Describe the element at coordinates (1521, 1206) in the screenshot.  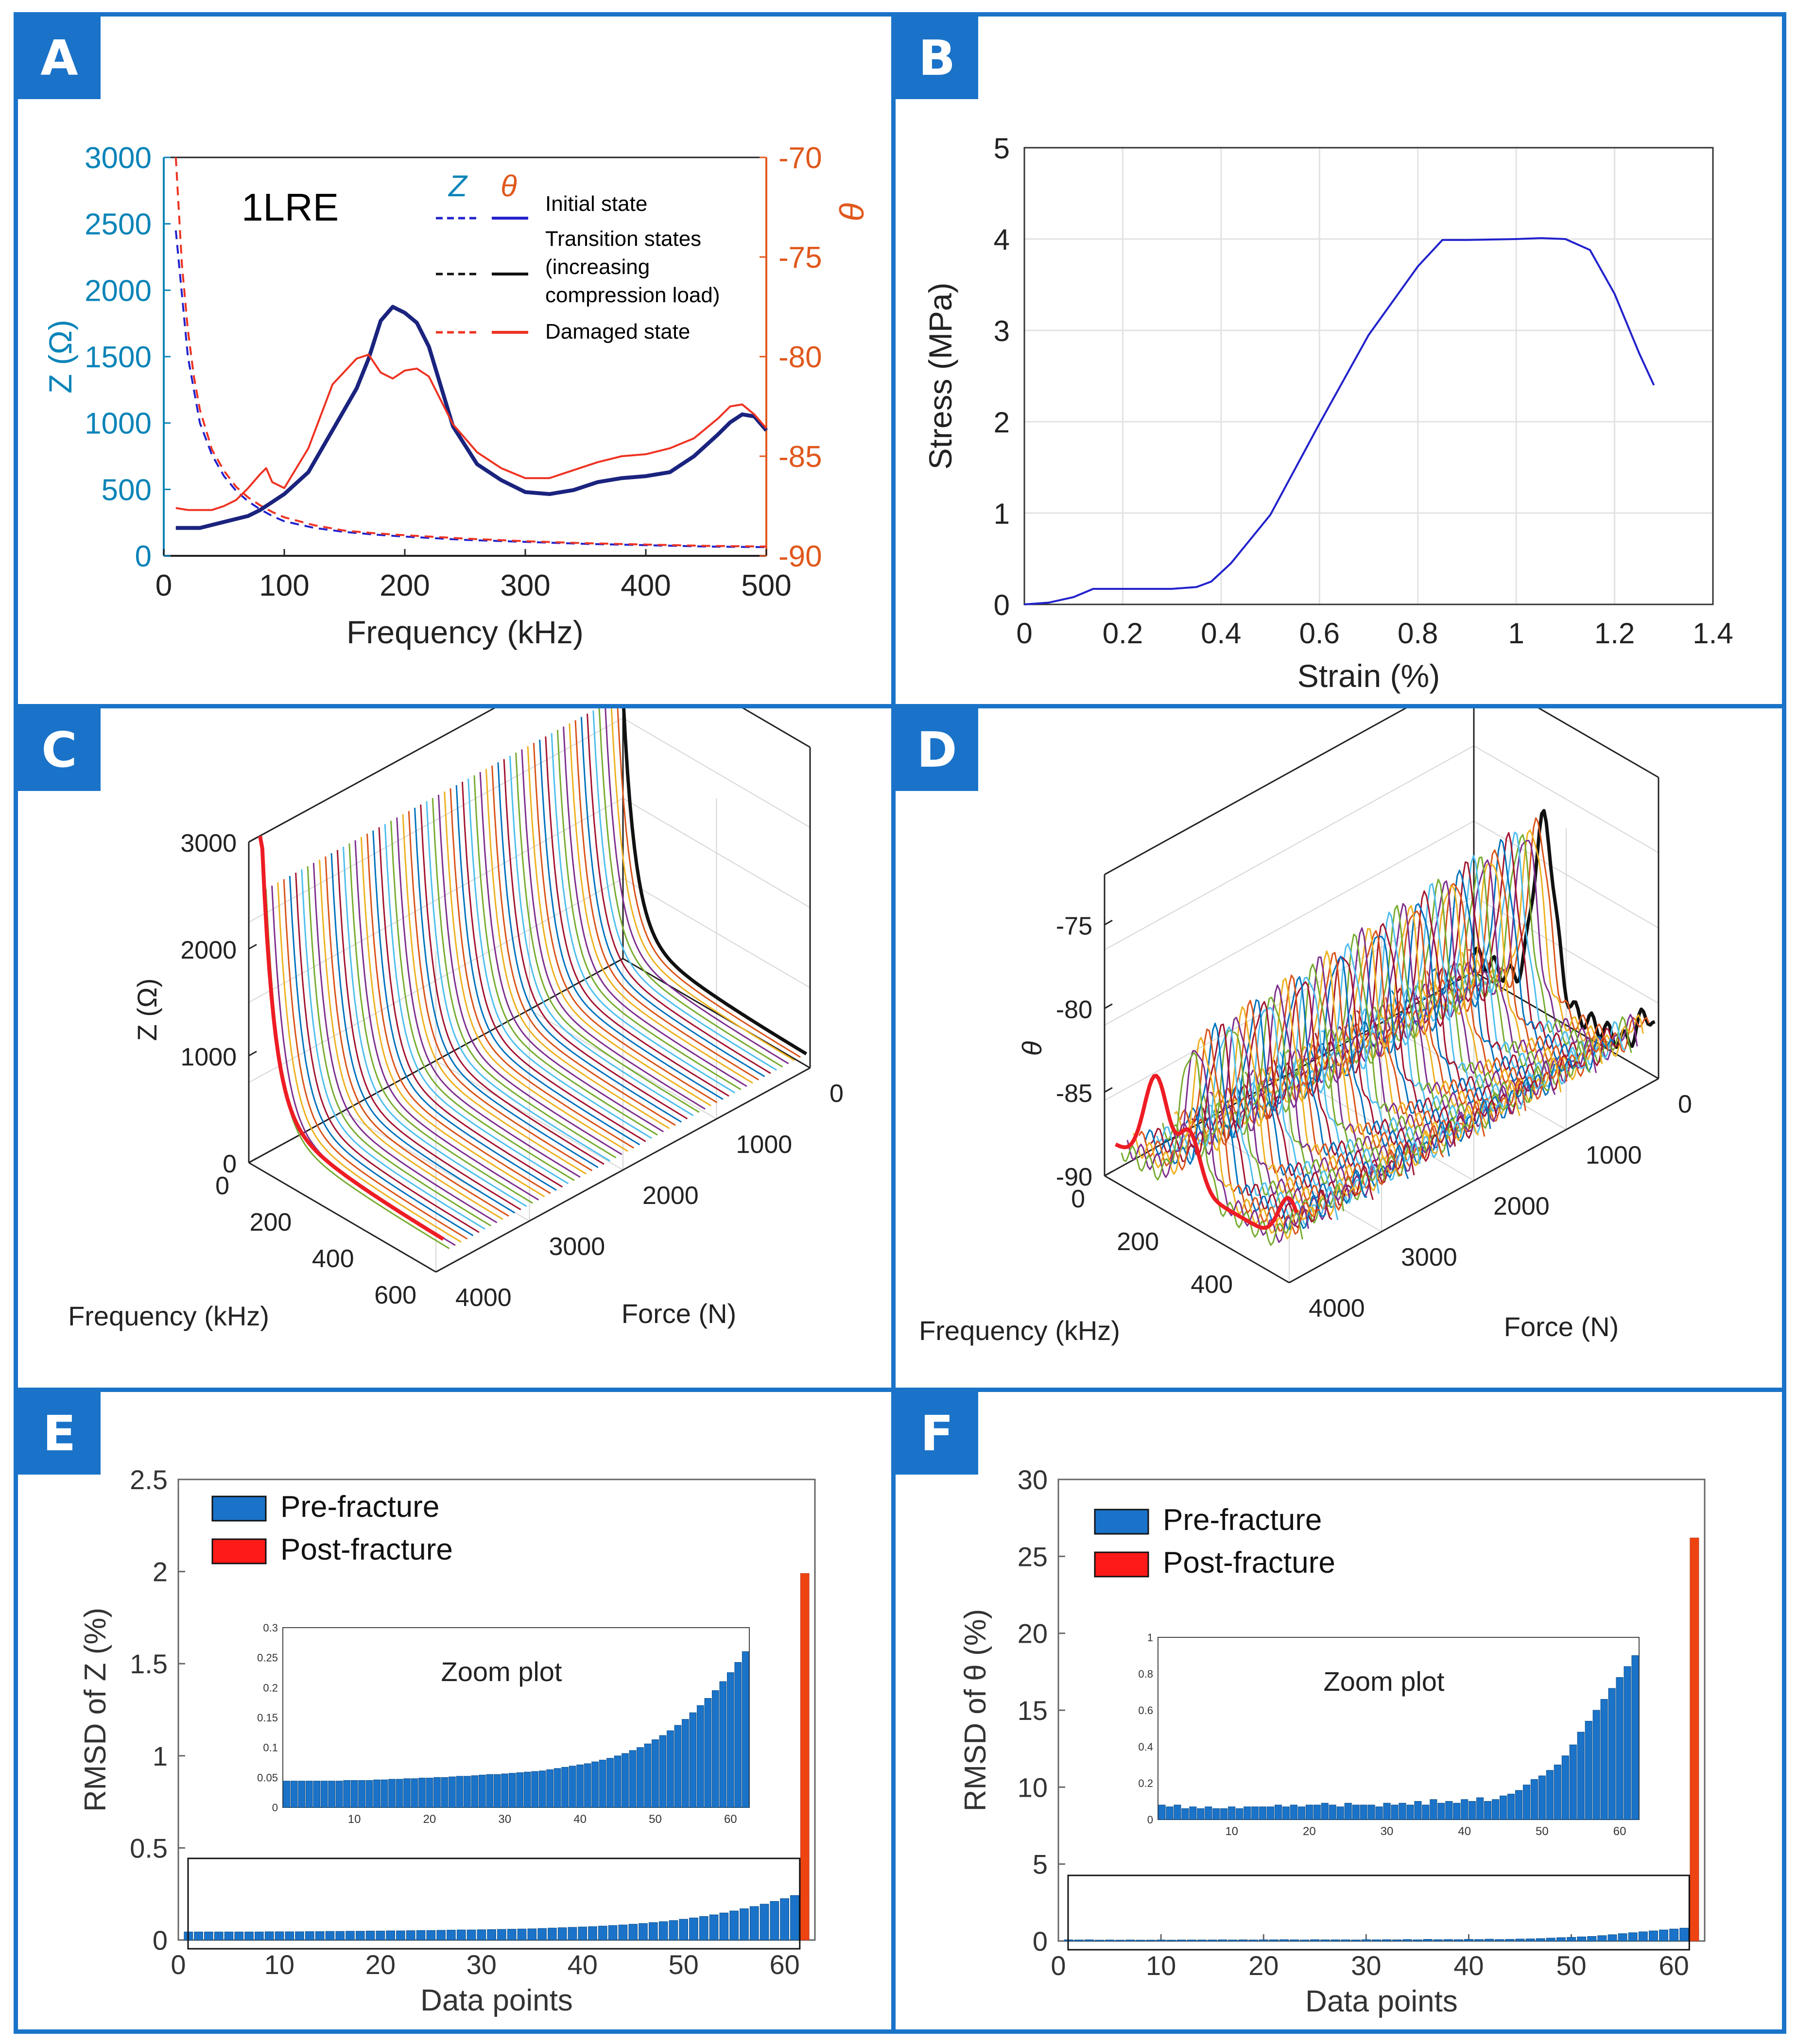
I see `force-tick-label: 2000` at that location.